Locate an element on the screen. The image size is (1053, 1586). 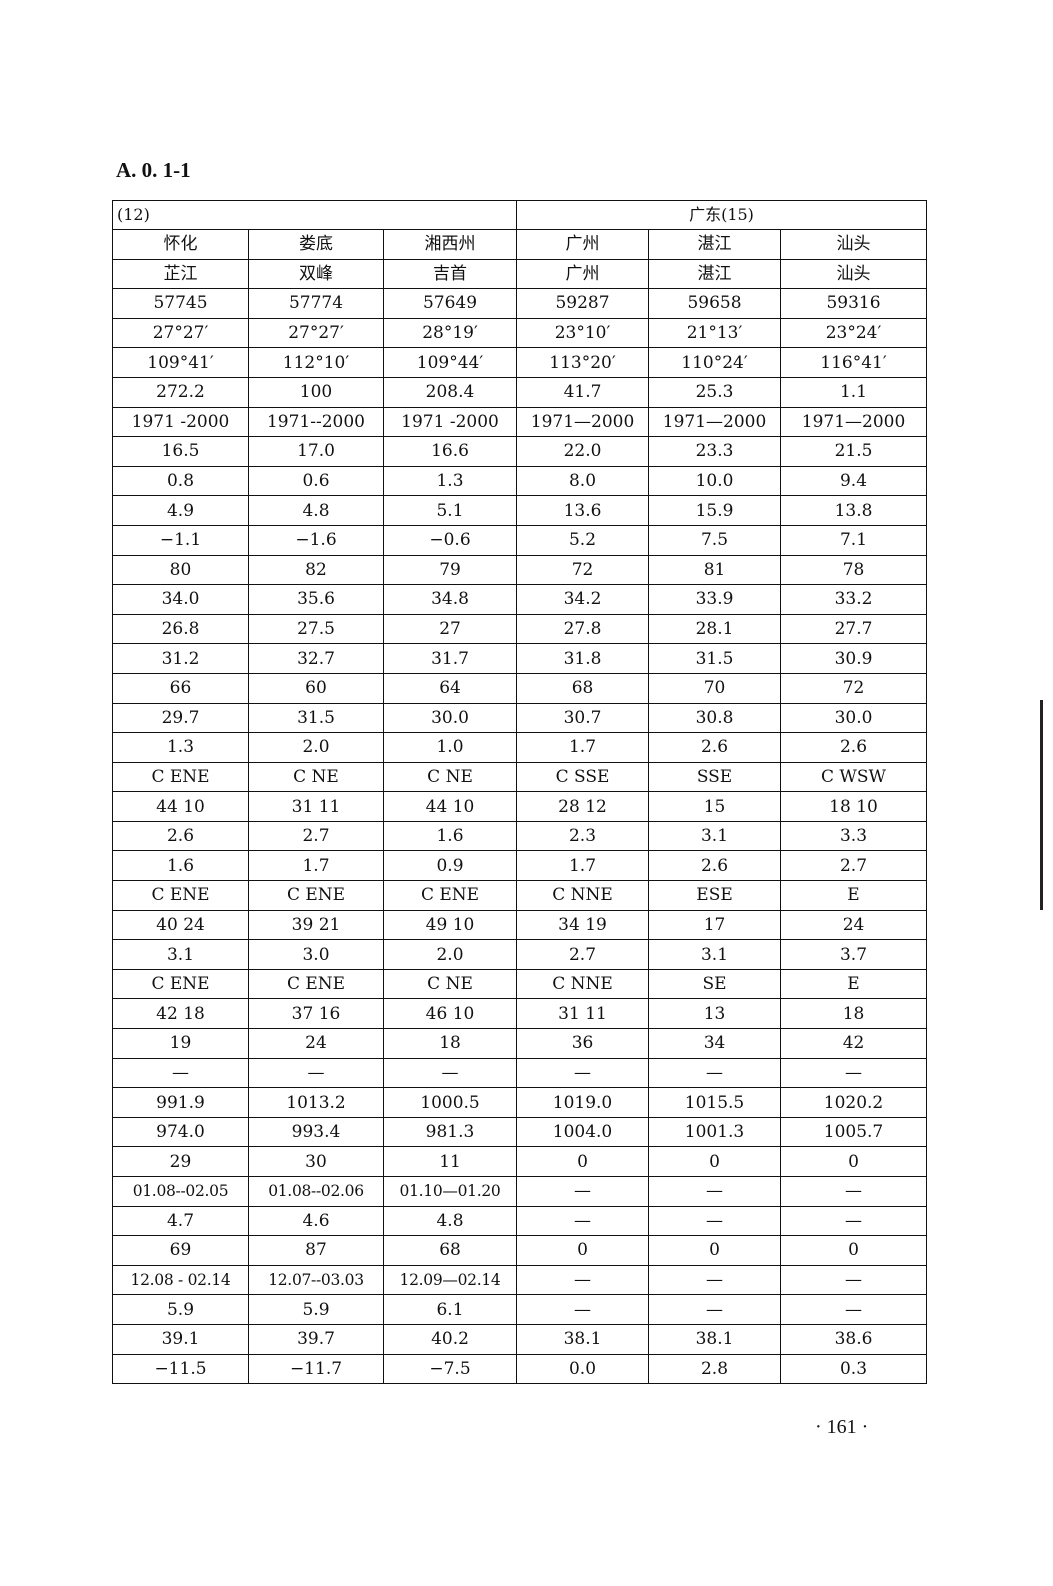
table-cell: 01.10—01.20 is located at coordinates (450, 1191).